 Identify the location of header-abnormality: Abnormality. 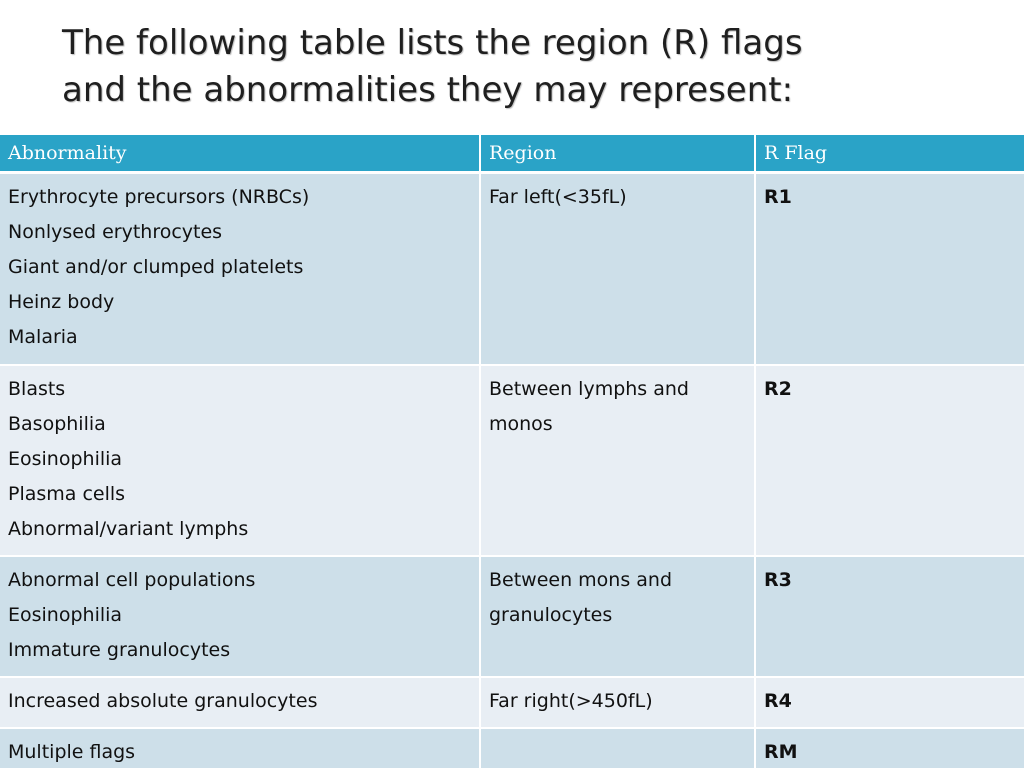
(240, 154).